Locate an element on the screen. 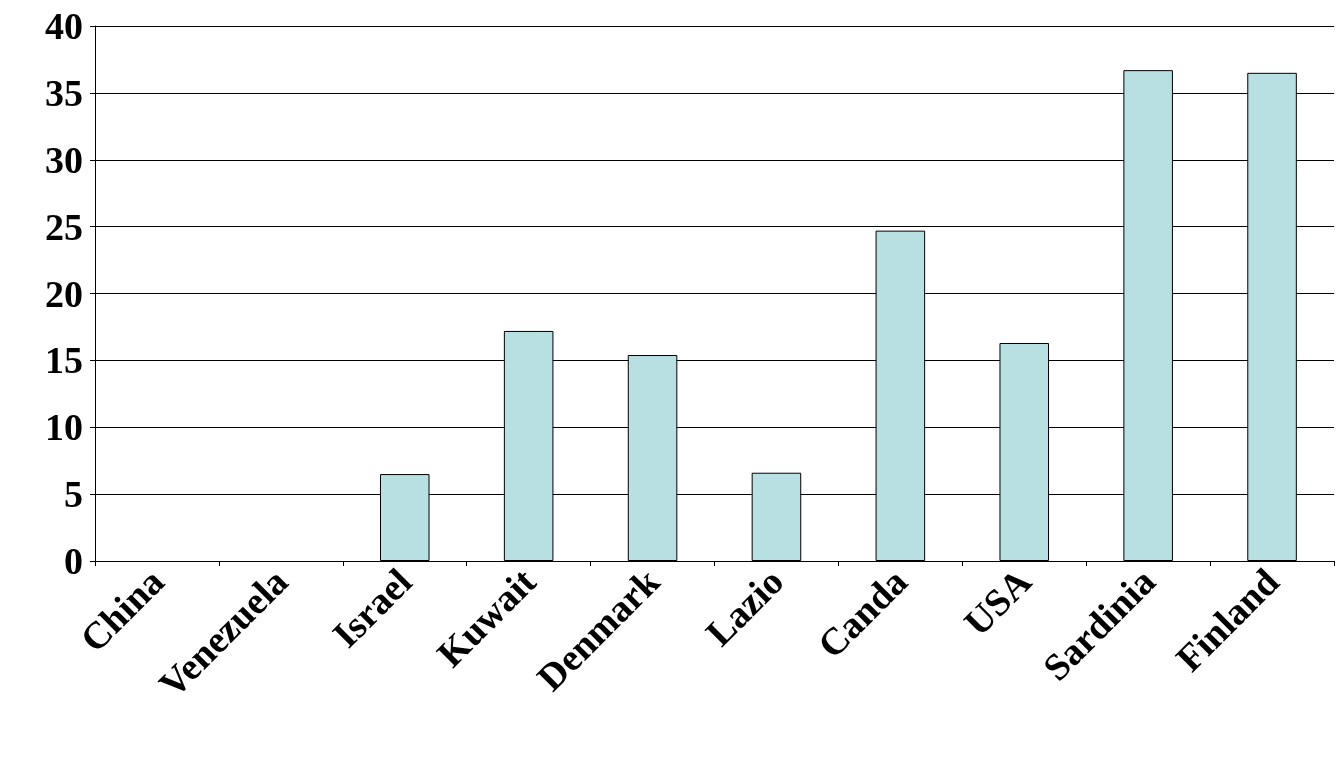  y-tick-label: 25 is located at coordinates (64, 226).